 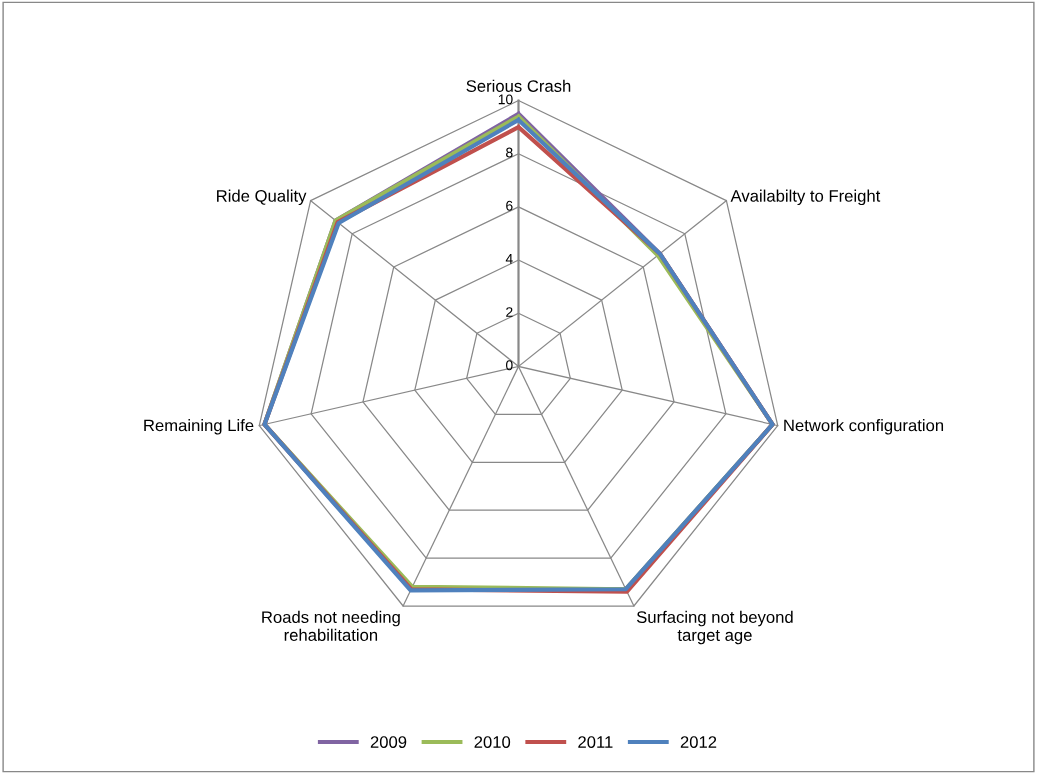 What do you see at coordinates (505, 99) in the screenshot?
I see `y-tick-label: 10` at bounding box center [505, 99].